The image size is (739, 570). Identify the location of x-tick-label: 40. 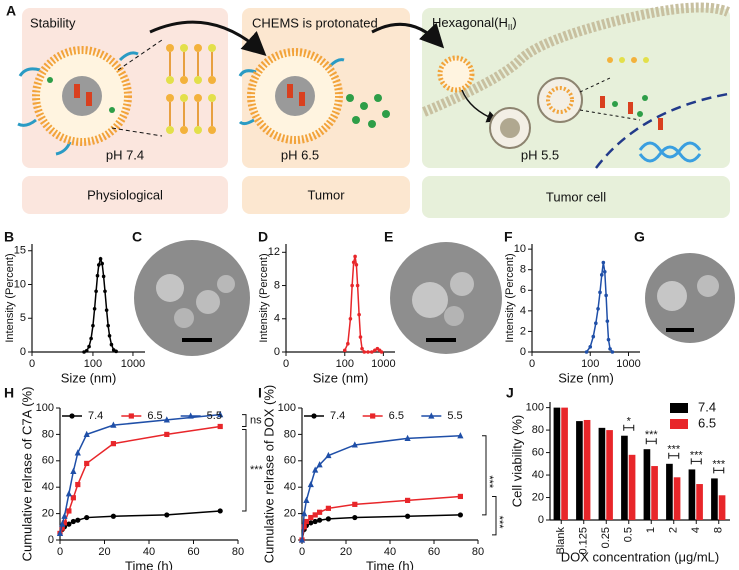
(149, 552).